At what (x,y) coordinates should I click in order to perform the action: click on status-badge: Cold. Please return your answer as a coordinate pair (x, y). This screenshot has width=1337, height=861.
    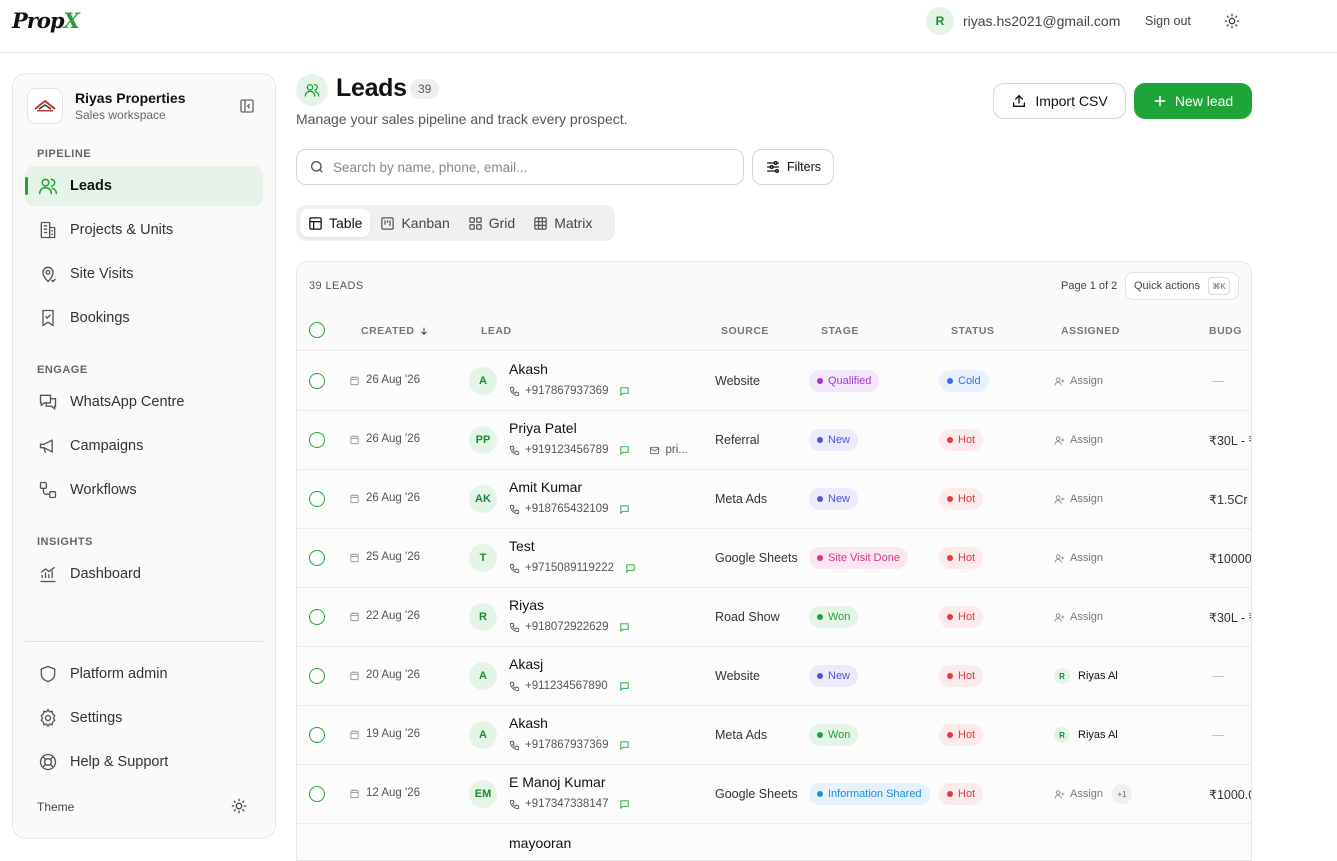
    Looking at the image, I should click on (964, 381).